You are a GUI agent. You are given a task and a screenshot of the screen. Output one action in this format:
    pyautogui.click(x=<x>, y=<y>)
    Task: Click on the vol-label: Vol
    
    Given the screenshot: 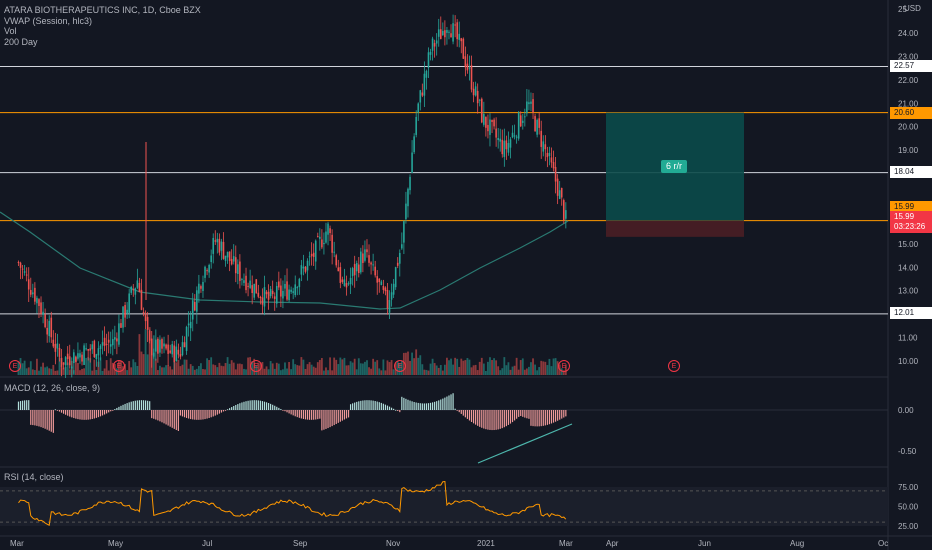 What is the action you would take?
    pyautogui.click(x=10, y=31)
    